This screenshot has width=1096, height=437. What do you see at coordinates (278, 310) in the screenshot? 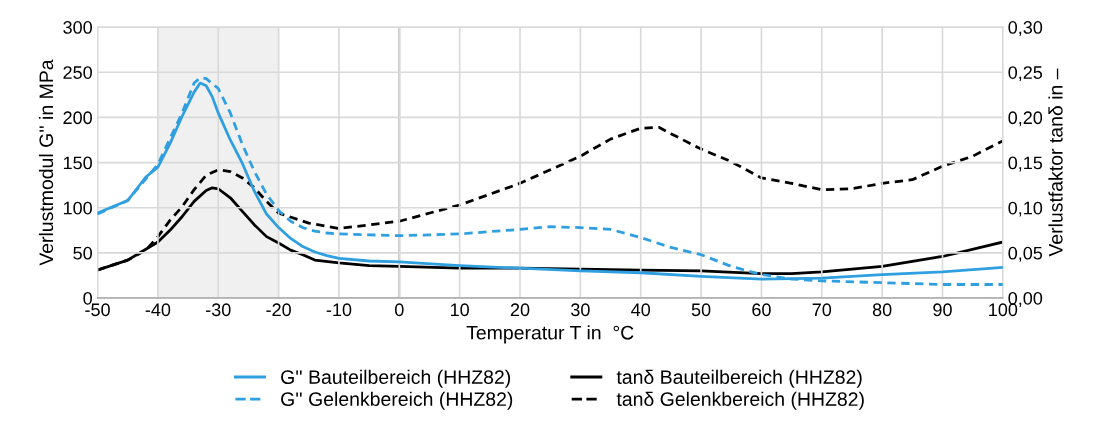
I see `x-tick-label: -20` at bounding box center [278, 310].